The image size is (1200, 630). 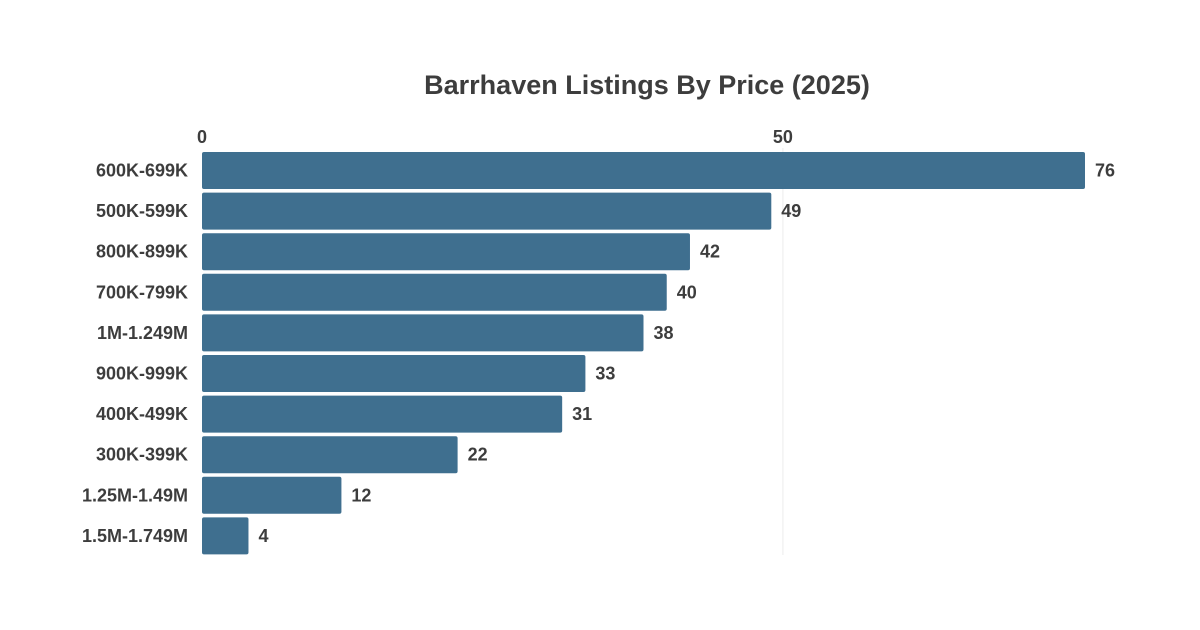 What do you see at coordinates (142, 211) in the screenshot?
I see `category-label-500K-599K: 500K-599K` at bounding box center [142, 211].